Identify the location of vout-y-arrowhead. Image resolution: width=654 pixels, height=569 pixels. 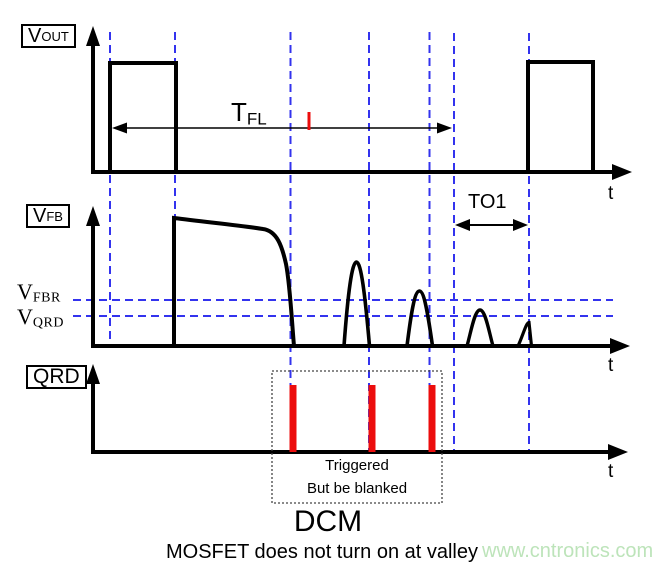
(93, 36).